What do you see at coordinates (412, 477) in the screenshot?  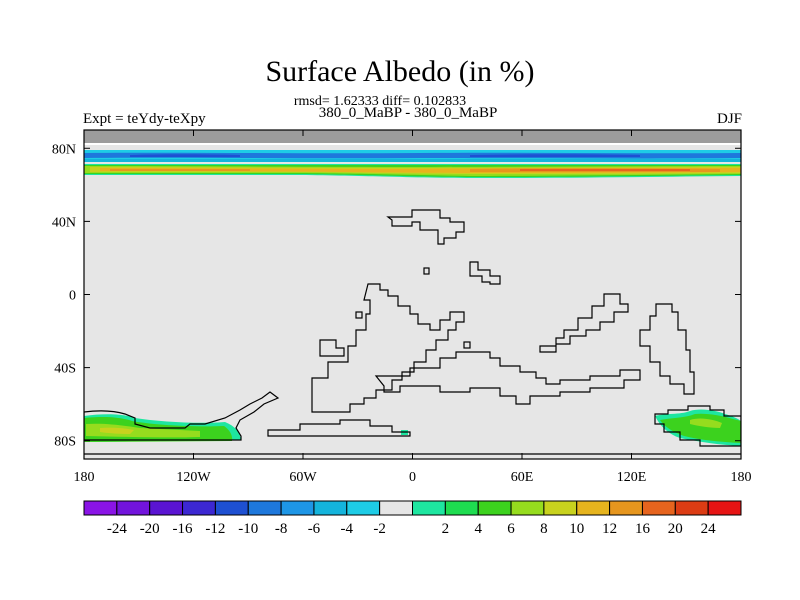 I see `lon-tick-label: 0` at bounding box center [412, 477].